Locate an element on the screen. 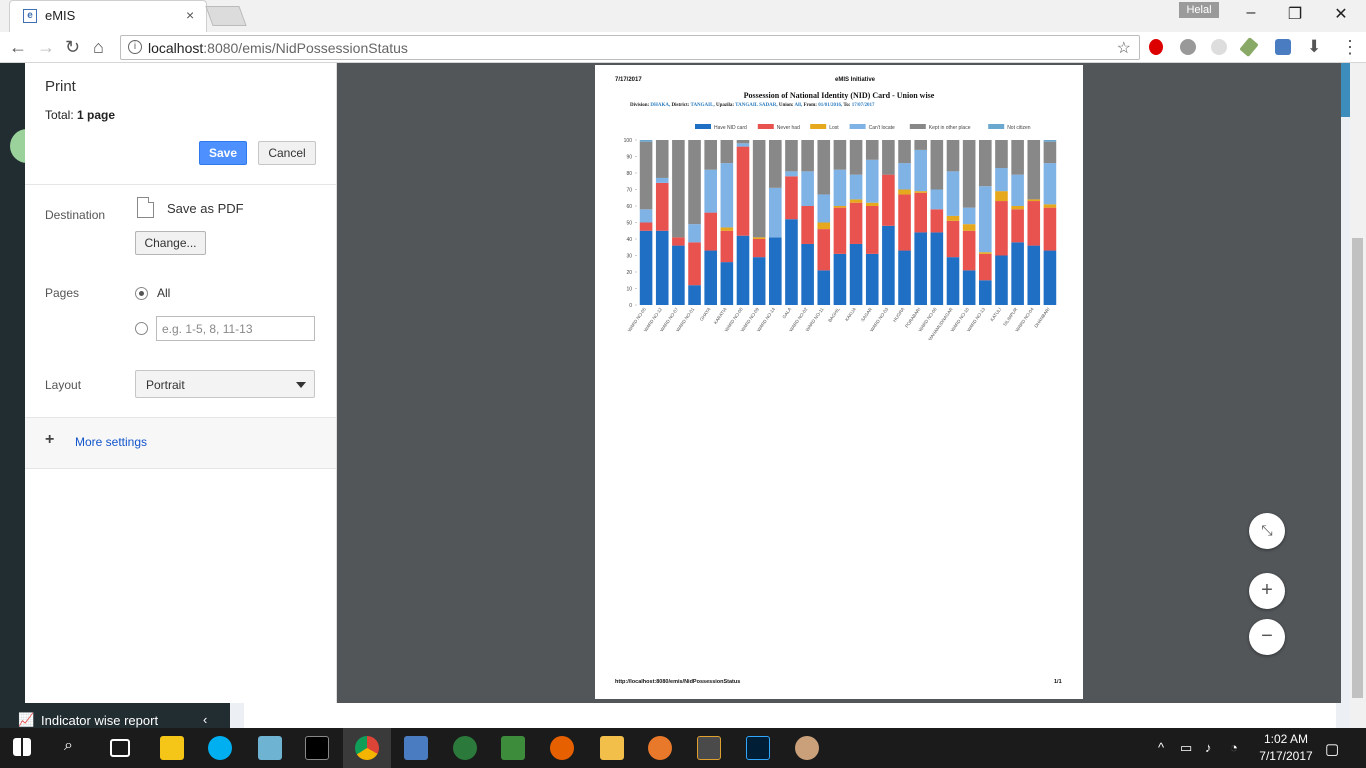  opera-extension-icon is located at coordinates (1156, 47).